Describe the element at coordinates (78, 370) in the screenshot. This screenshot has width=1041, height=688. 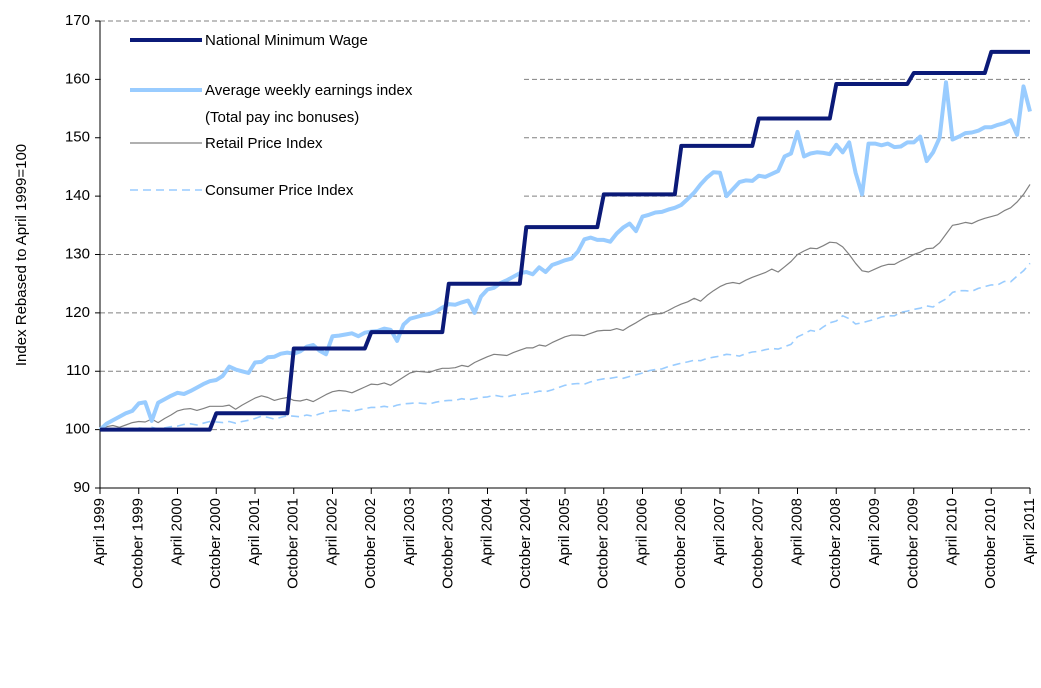
I see `y-tick-label: 110` at that location.